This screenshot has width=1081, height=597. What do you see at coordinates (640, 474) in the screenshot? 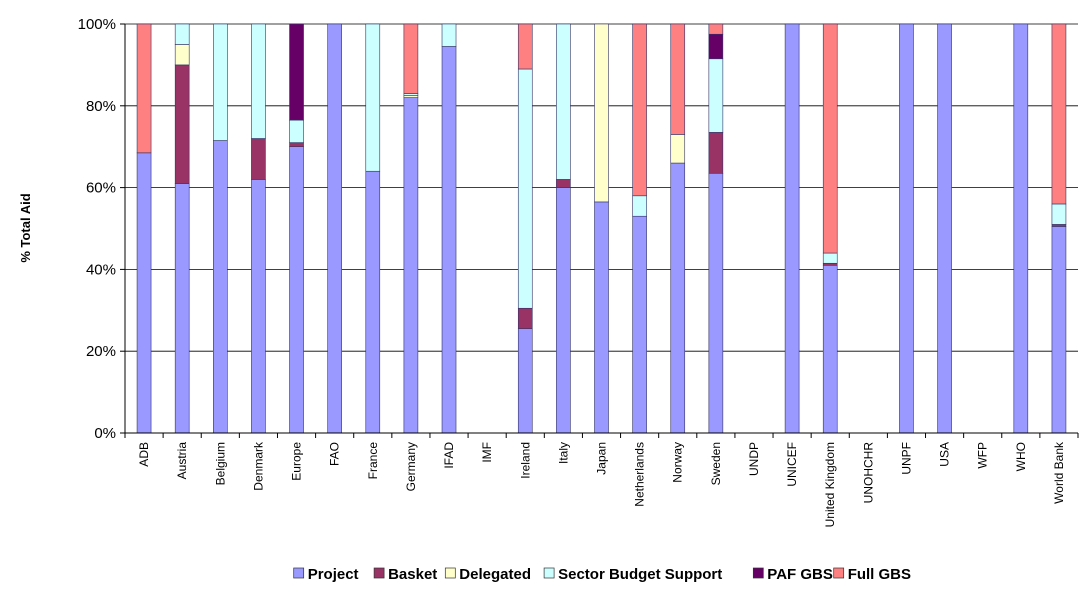
I see `x-tick-label: Netherlands` at bounding box center [640, 474].